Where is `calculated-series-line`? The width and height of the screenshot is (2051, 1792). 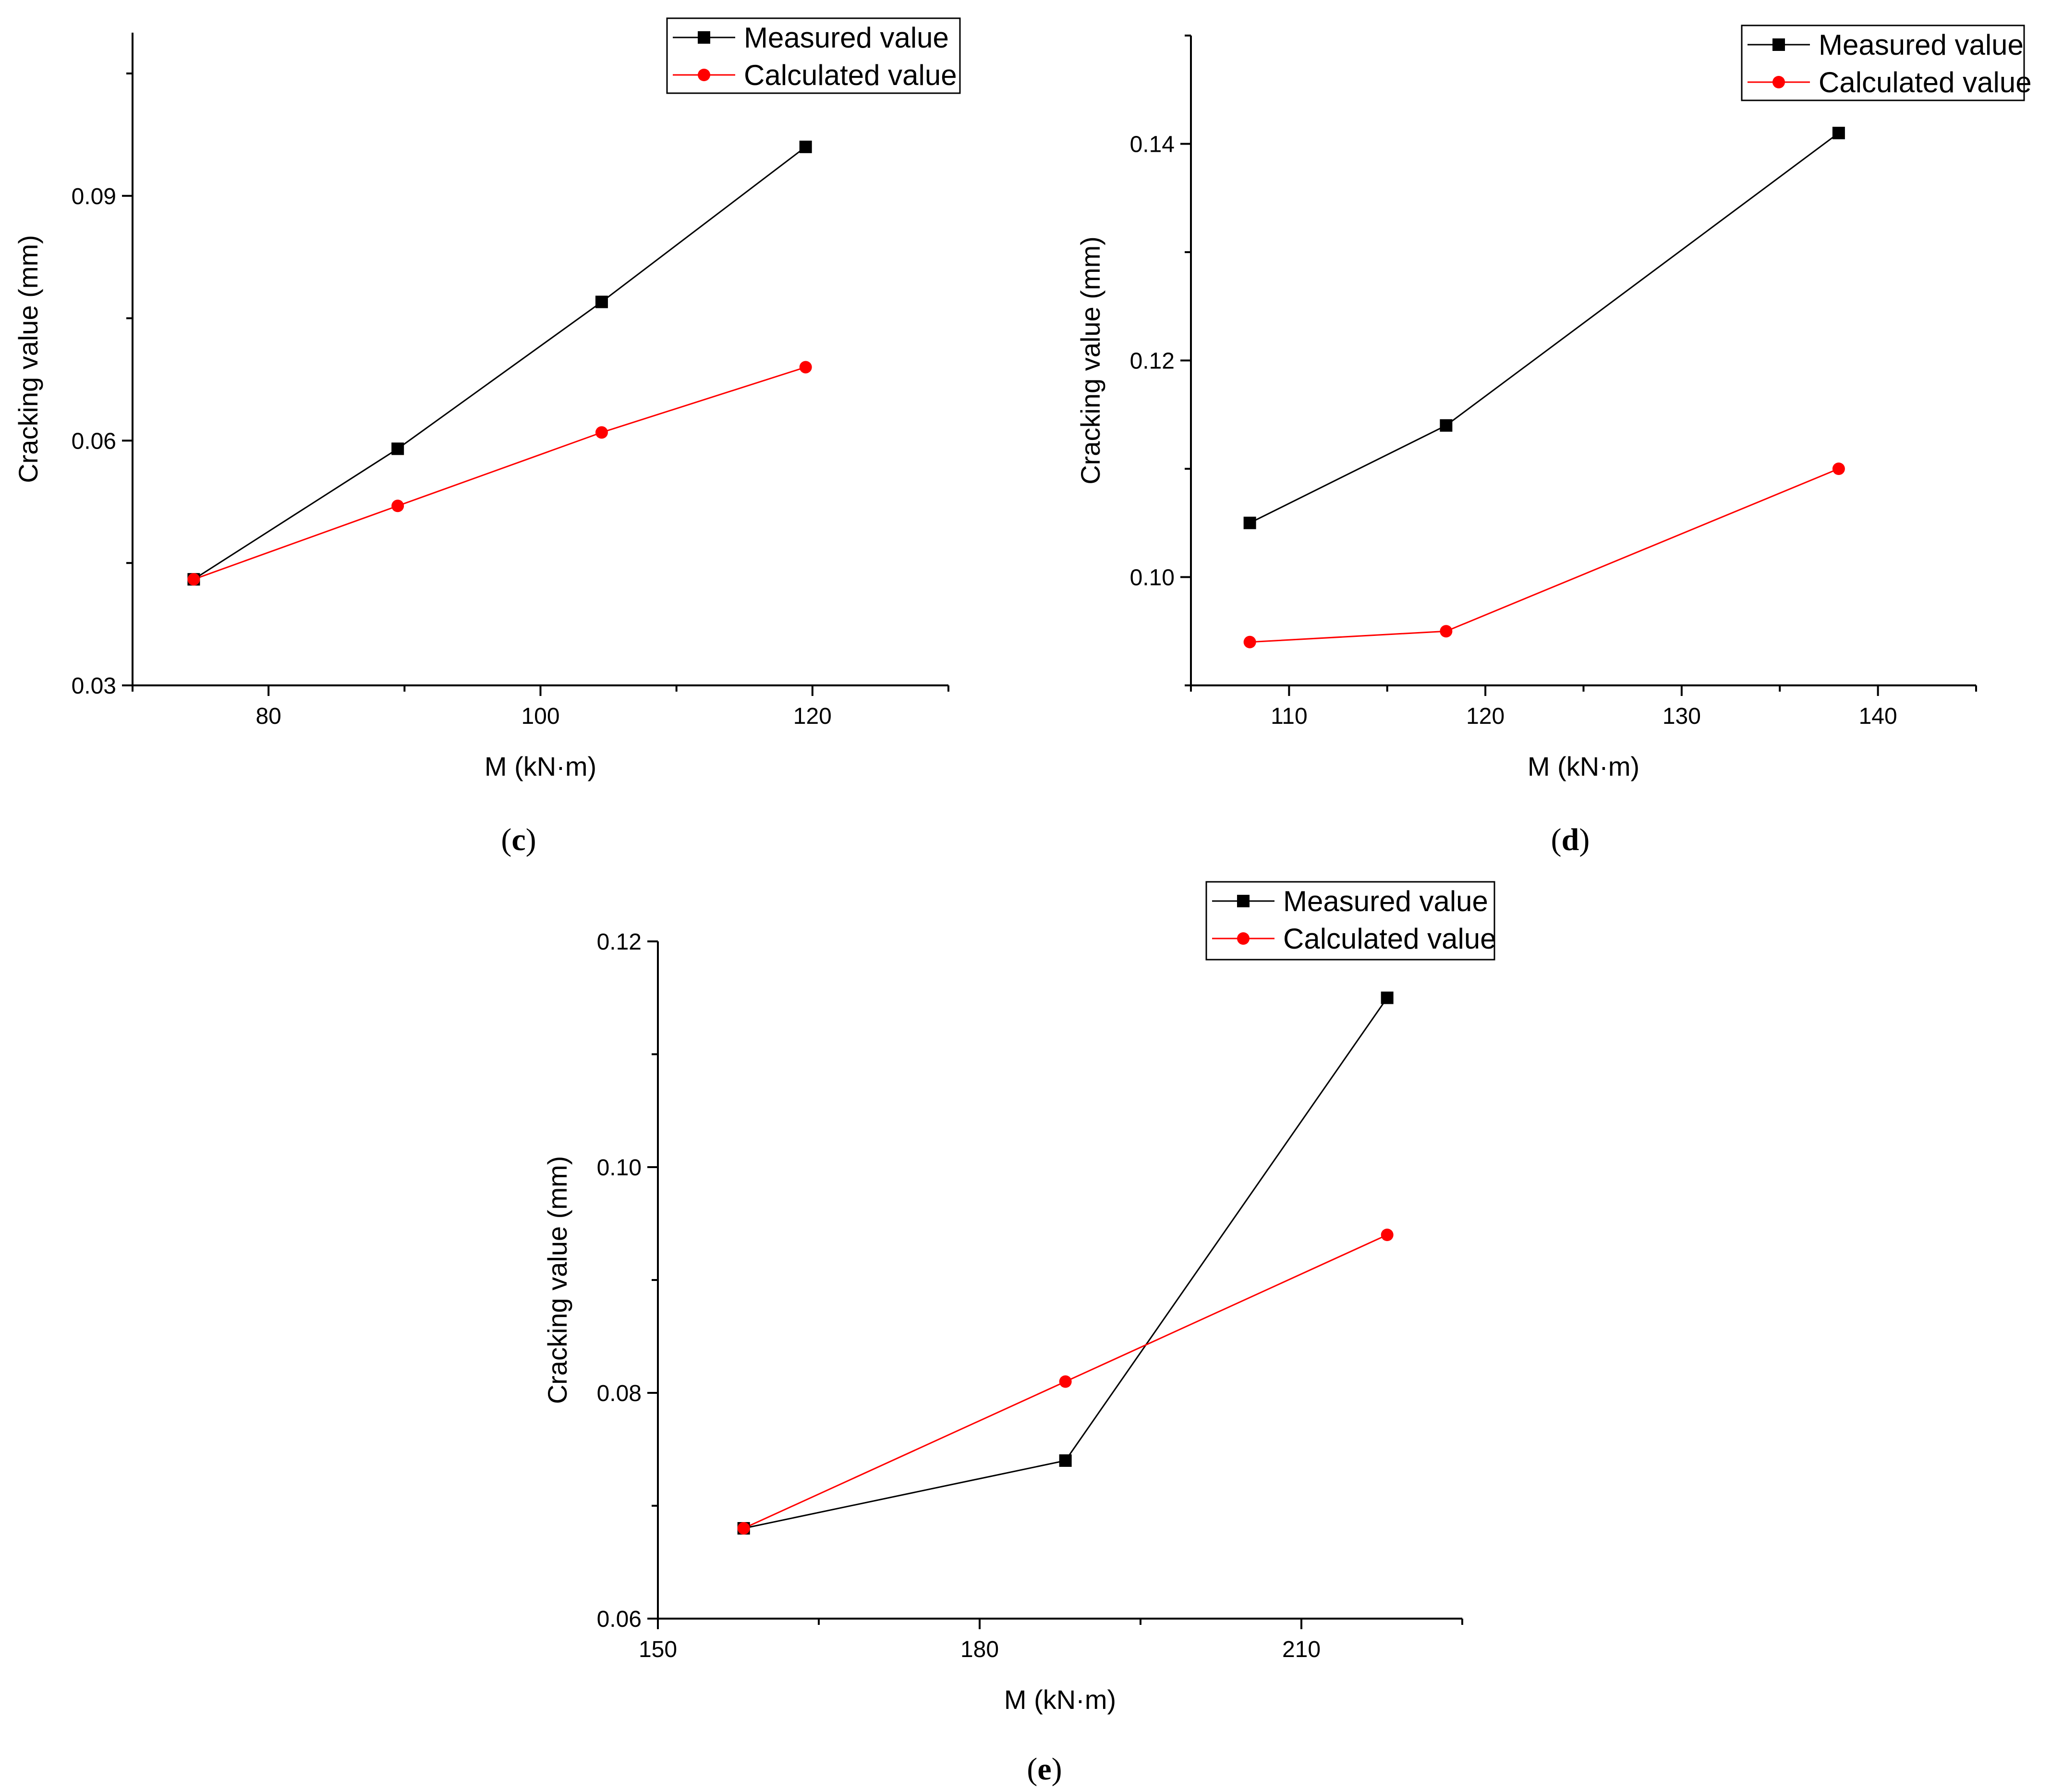
calculated-series-line is located at coordinates (499, 473).